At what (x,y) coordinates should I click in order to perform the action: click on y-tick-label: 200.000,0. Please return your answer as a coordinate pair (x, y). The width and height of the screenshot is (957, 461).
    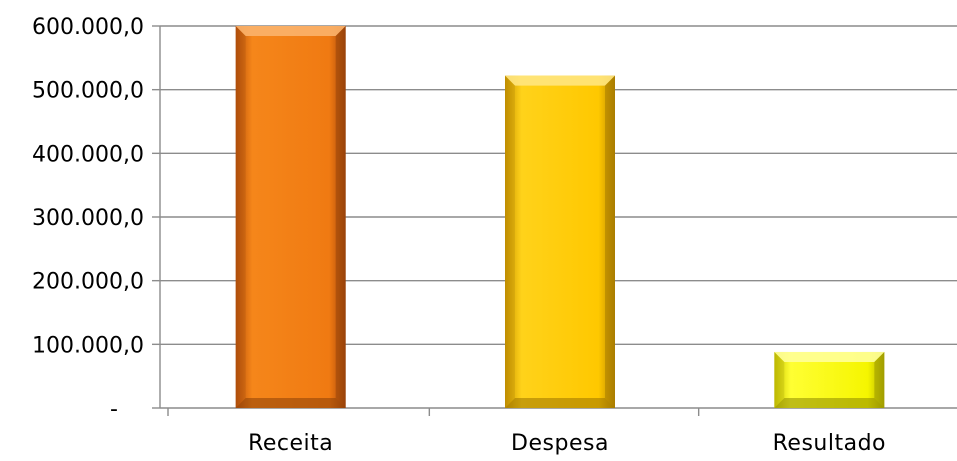
    Looking at the image, I should click on (88, 282).